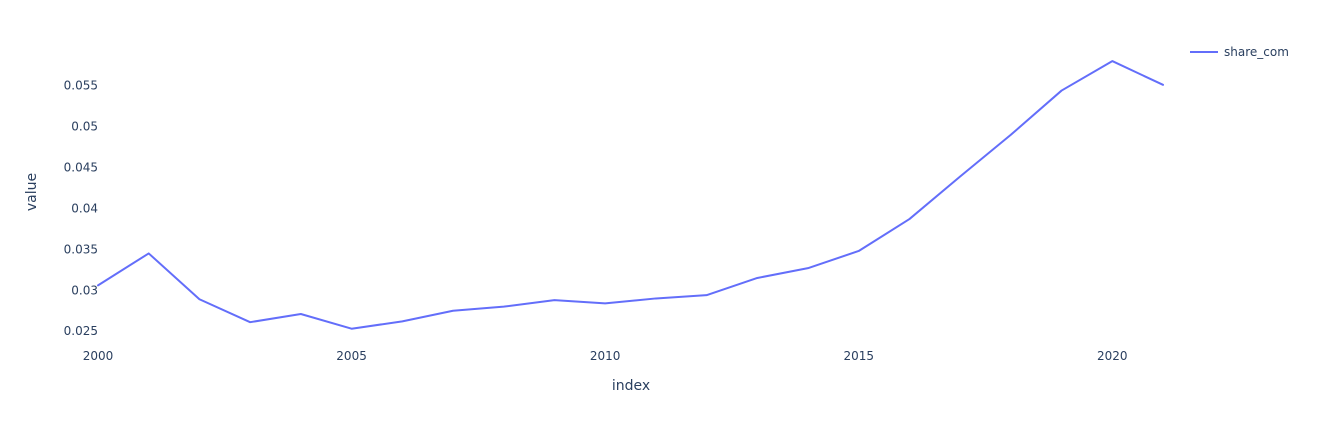 This screenshot has height=437, width=1339. I want to click on legend-label: share_com, so click(1256, 52).